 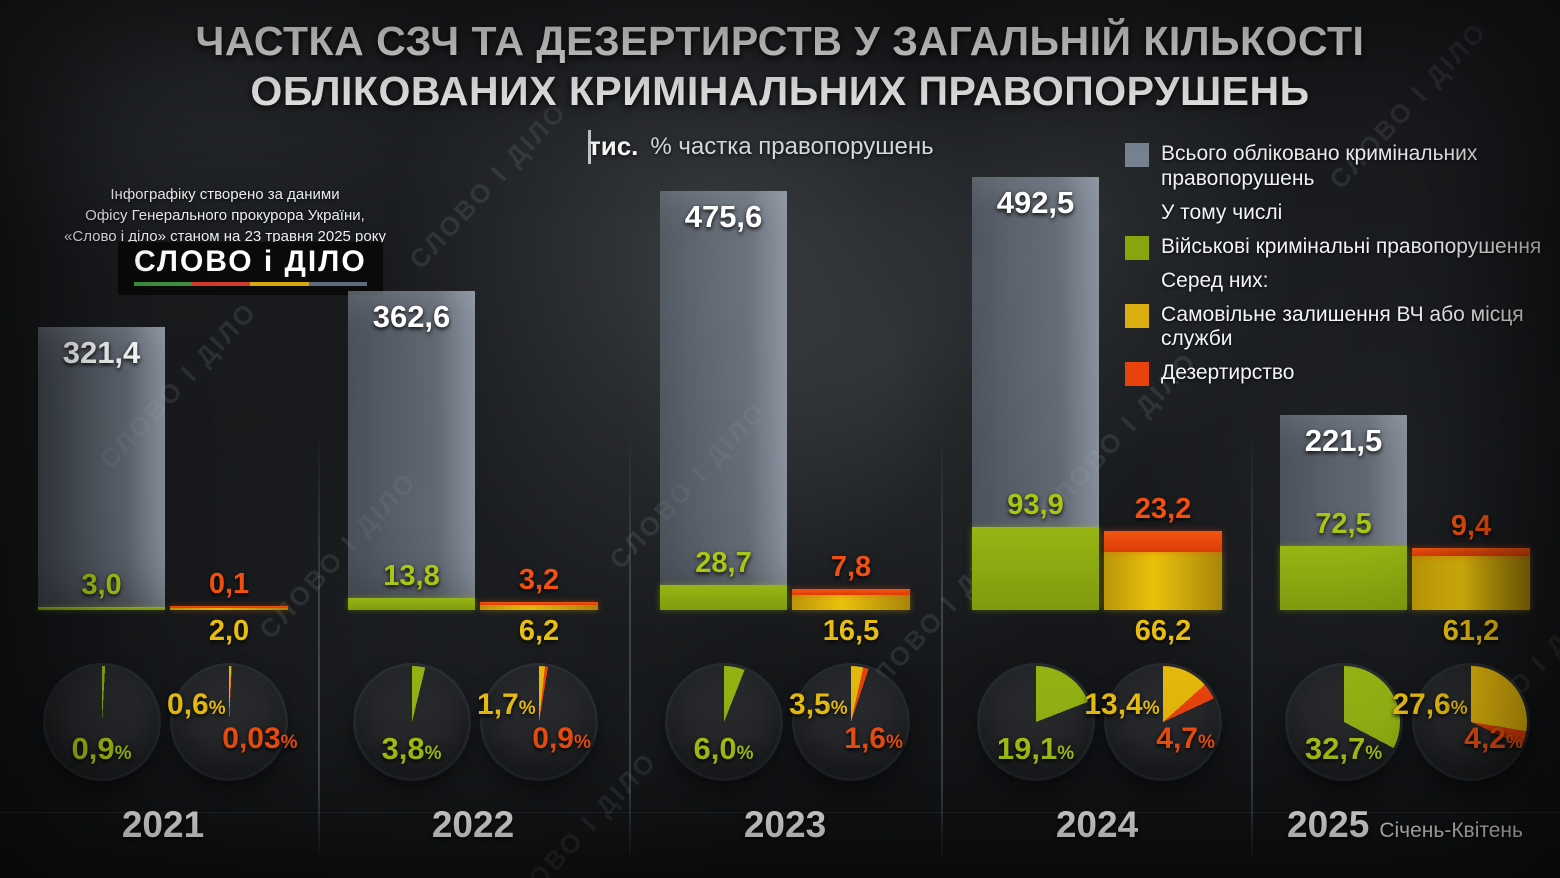 What do you see at coordinates (1343, 524) in the screenshot?
I see `bar-military-label-2025: 72,5` at bounding box center [1343, 524].